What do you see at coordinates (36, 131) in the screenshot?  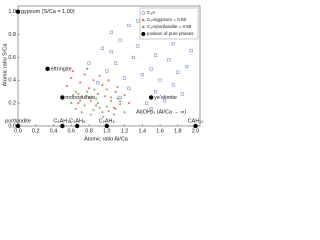 I see `x-tick-label: 0.2` at bounding box center [36, 131].